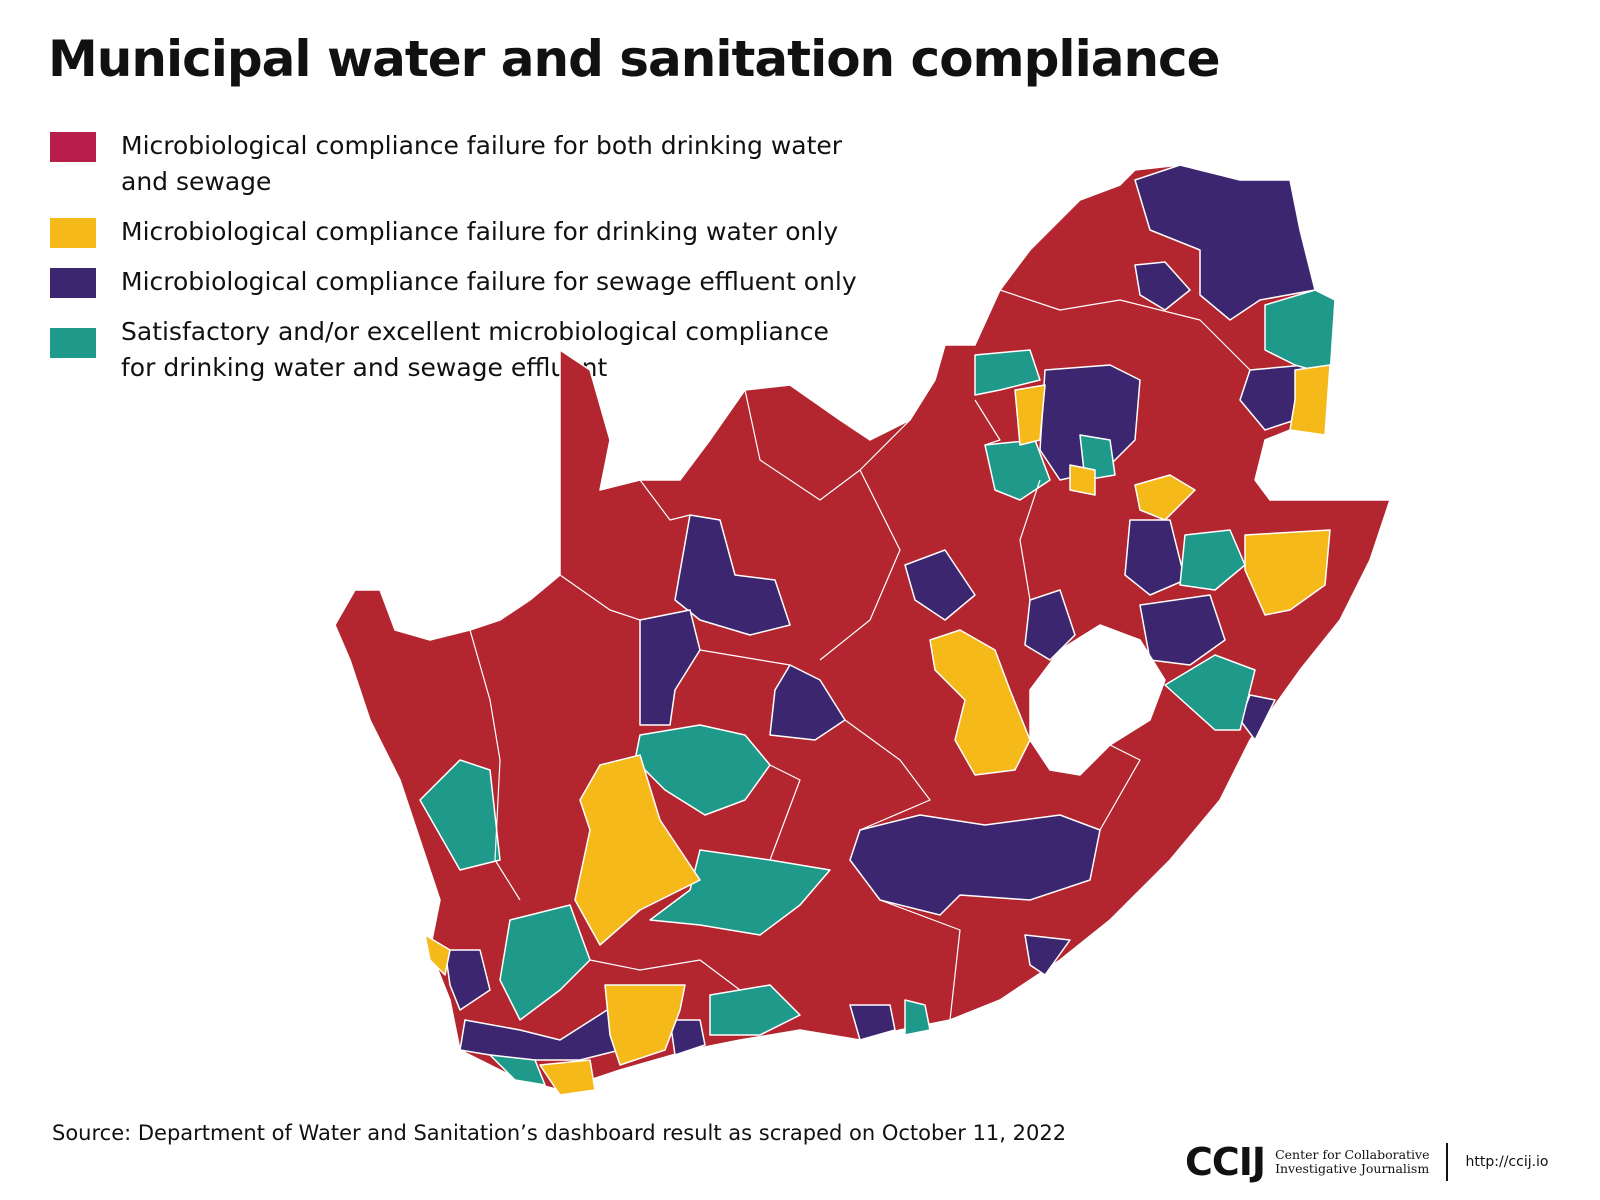  Describe the element at coordinates (73, 233) in the screenshot. I see `legend-swatch-yellow` at that location.